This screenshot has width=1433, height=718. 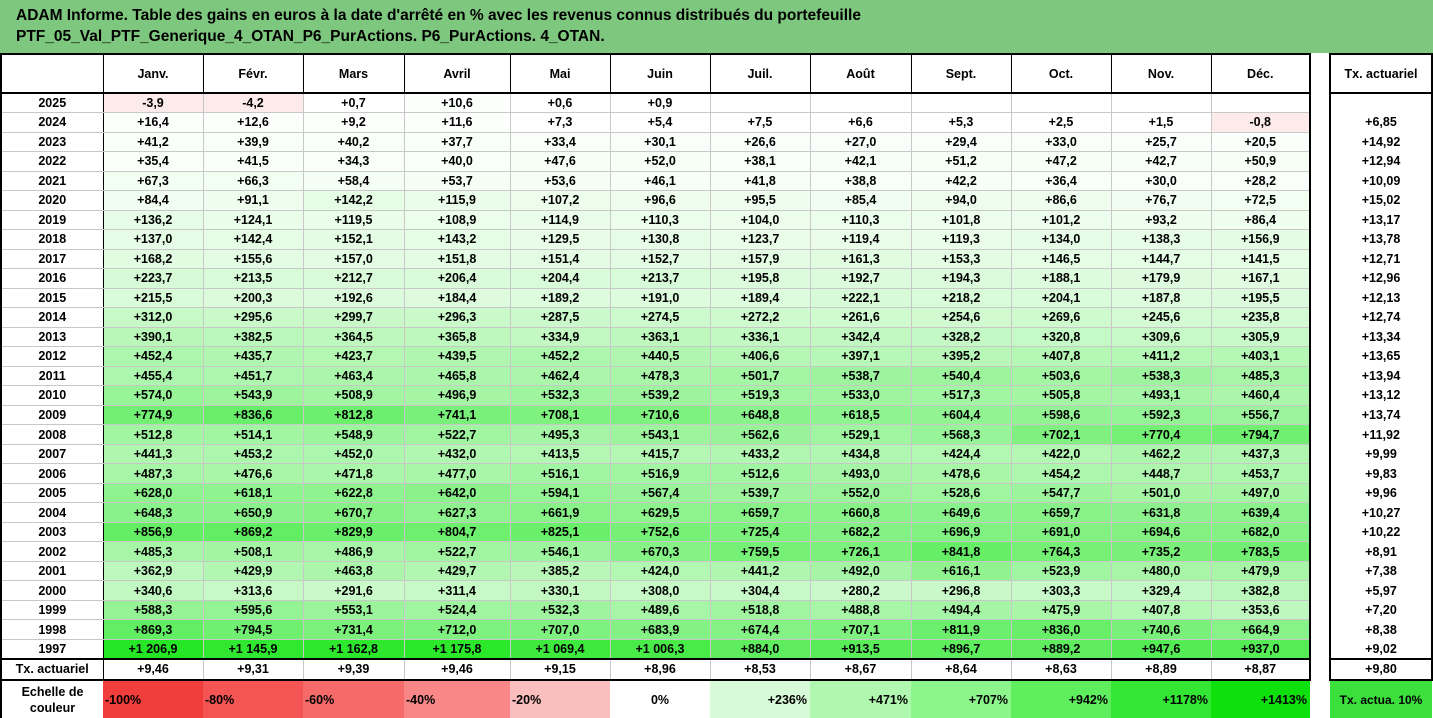 I want to click on year-cell: 2012, so click(x=52, y=356).